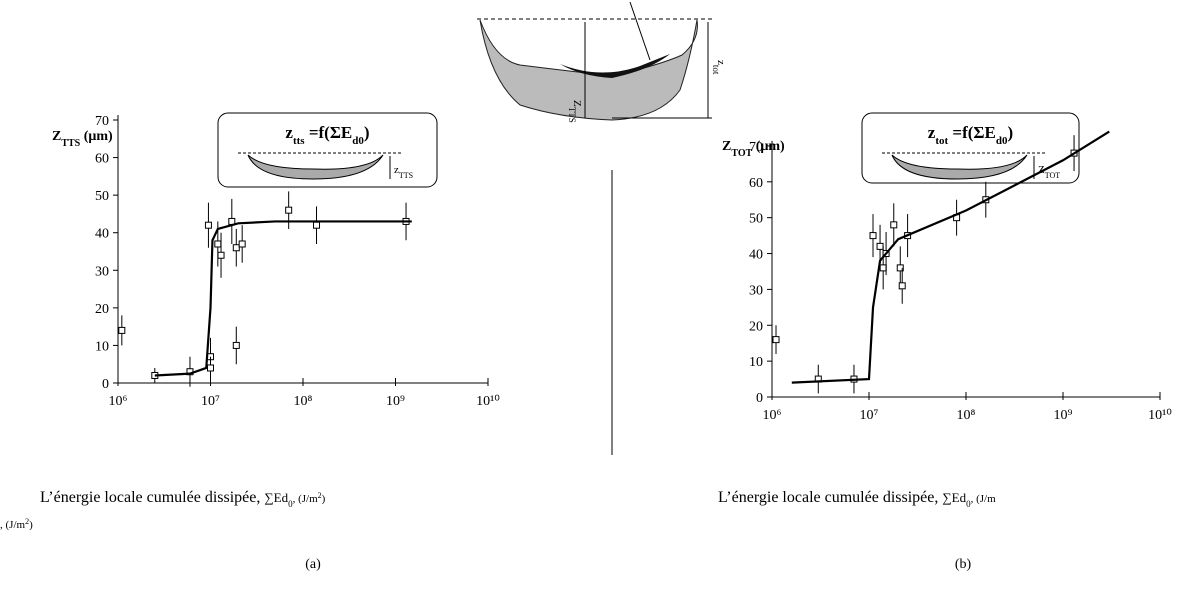 The height and width of the screenshot is (607, 1189). I want to click on y-axis-title: ZTOT (μm), so click(753, 149).